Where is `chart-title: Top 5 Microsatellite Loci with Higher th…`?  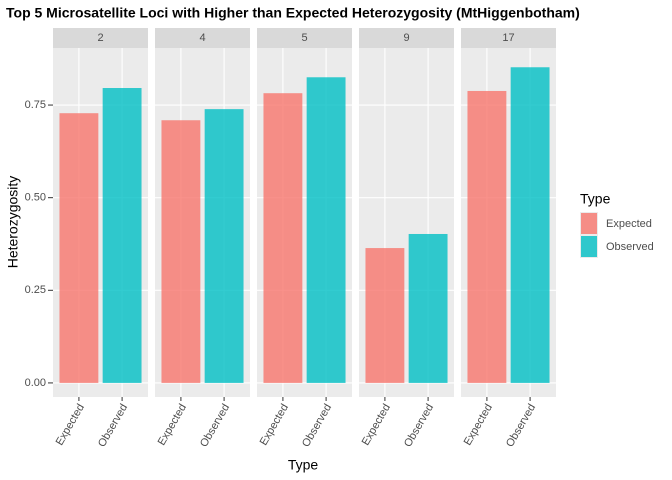 chart-title: Top 5 Microsatellite Loci with Higher th… is located at coordinates (293, 13).